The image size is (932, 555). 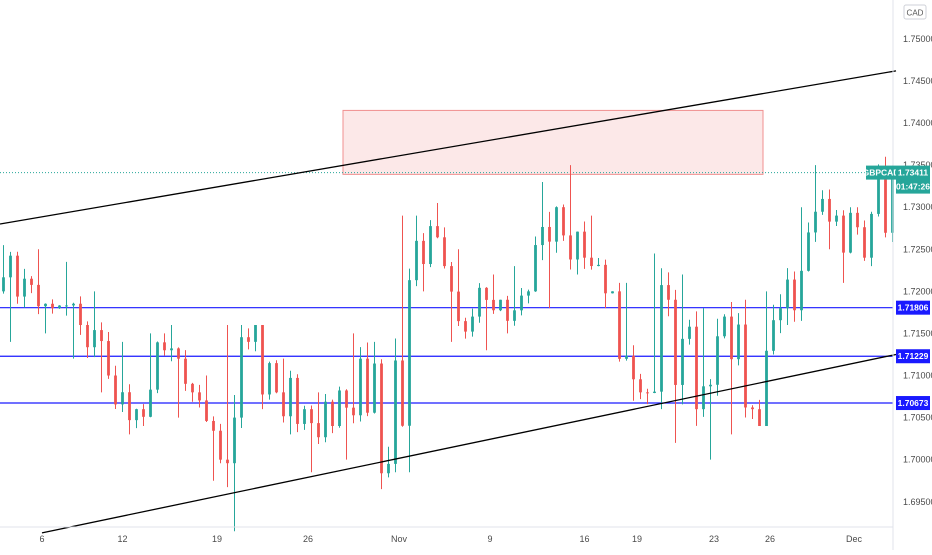 I want to click on current-price-tag, so click(x=913, y=179).